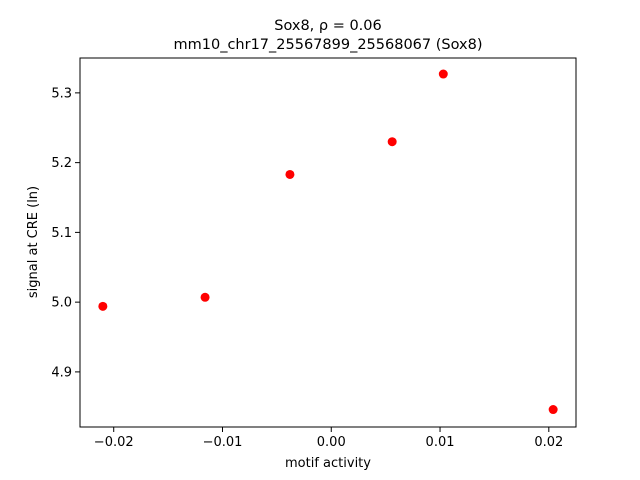 This screenshot has width=640, height=480. I want to click on y-tick-label: 5.1, so click(61, 233).